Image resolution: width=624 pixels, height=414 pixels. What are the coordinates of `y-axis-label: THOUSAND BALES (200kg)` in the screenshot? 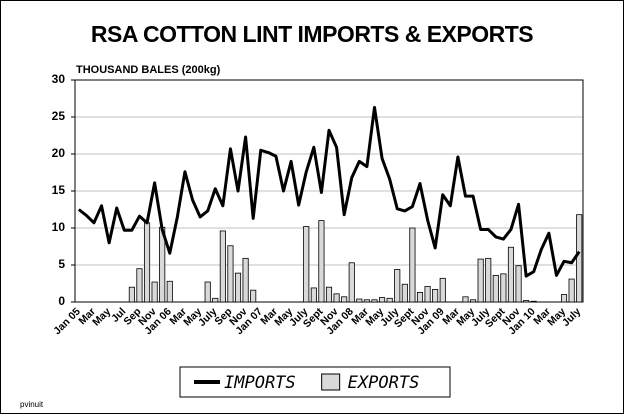 It's located at (148, 70).